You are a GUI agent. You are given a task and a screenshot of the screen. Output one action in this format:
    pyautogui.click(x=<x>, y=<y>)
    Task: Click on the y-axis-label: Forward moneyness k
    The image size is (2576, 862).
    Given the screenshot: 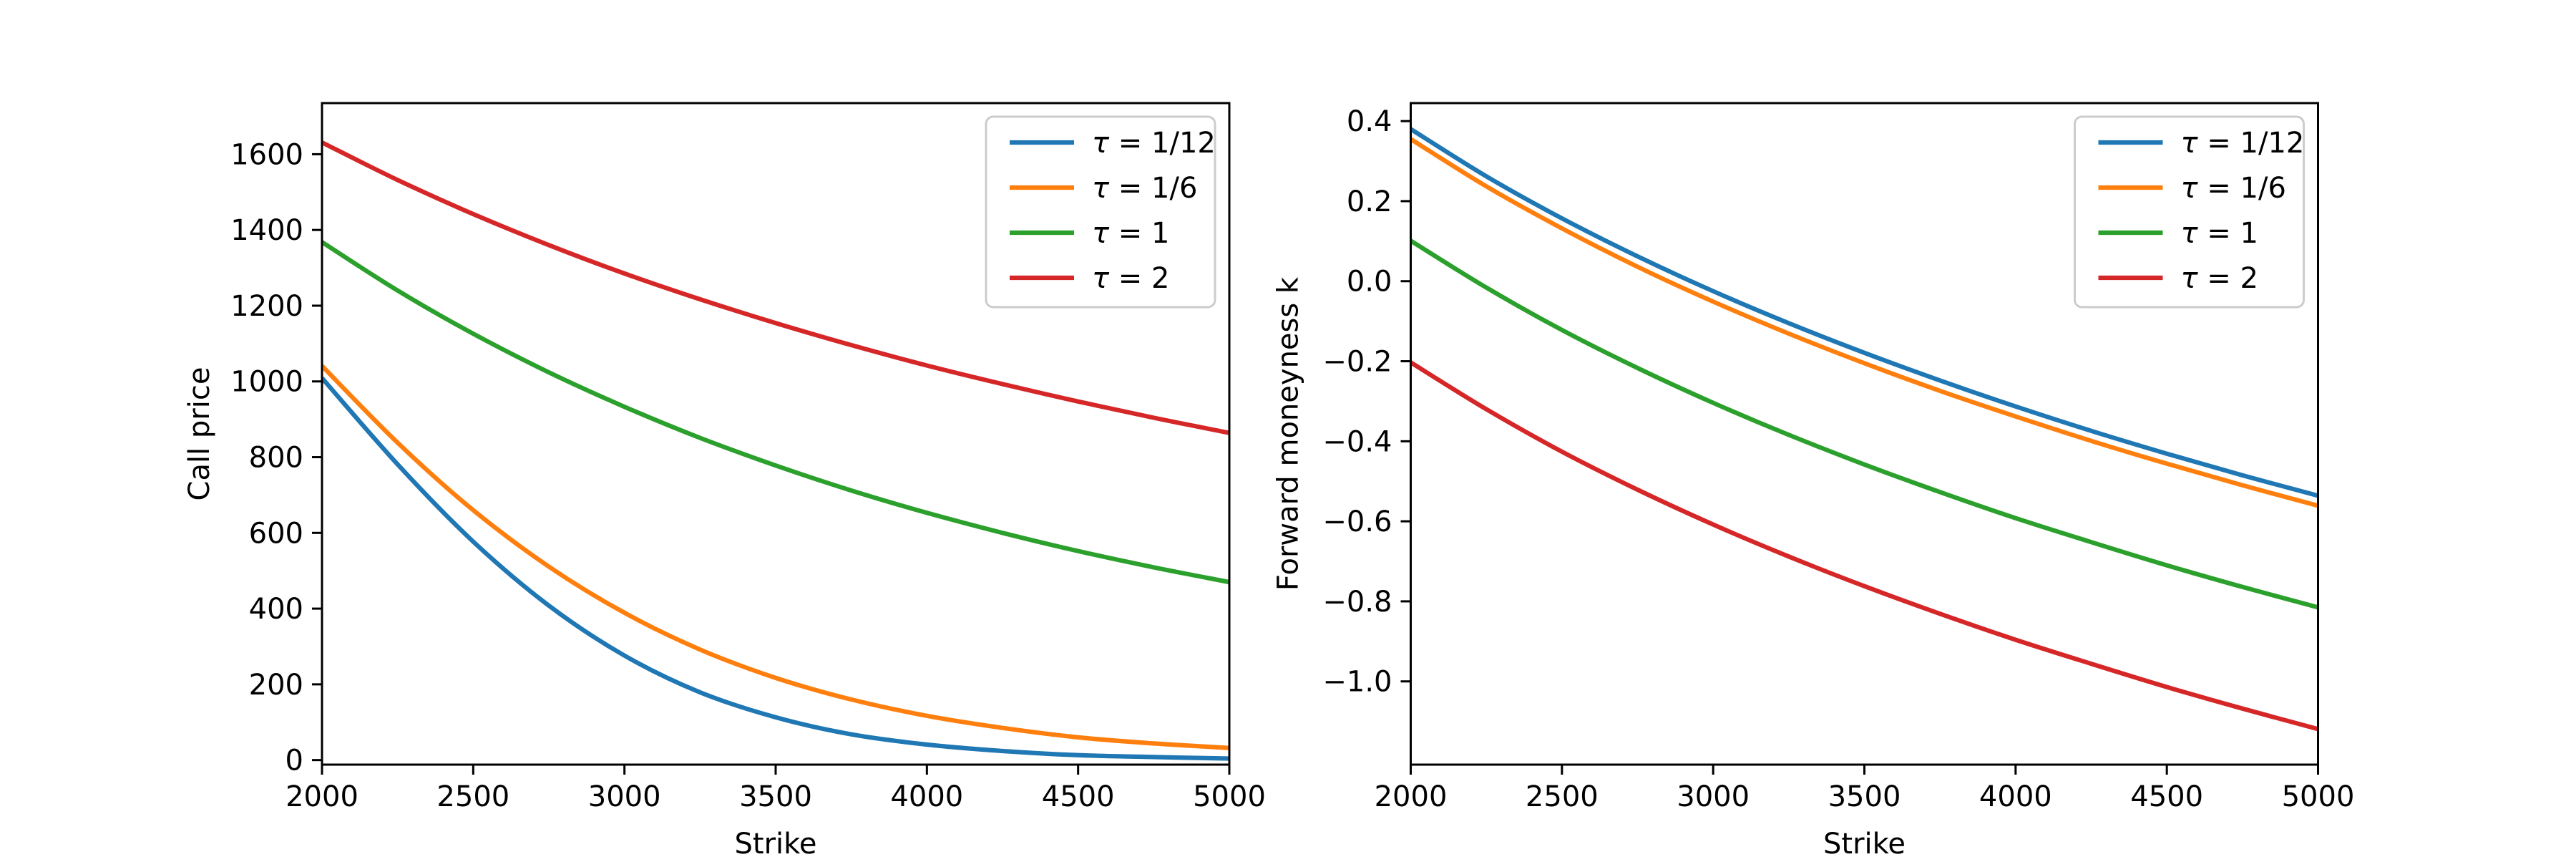 What is the action you would take?
    pyautogui.click(x=1288, y=433)
    